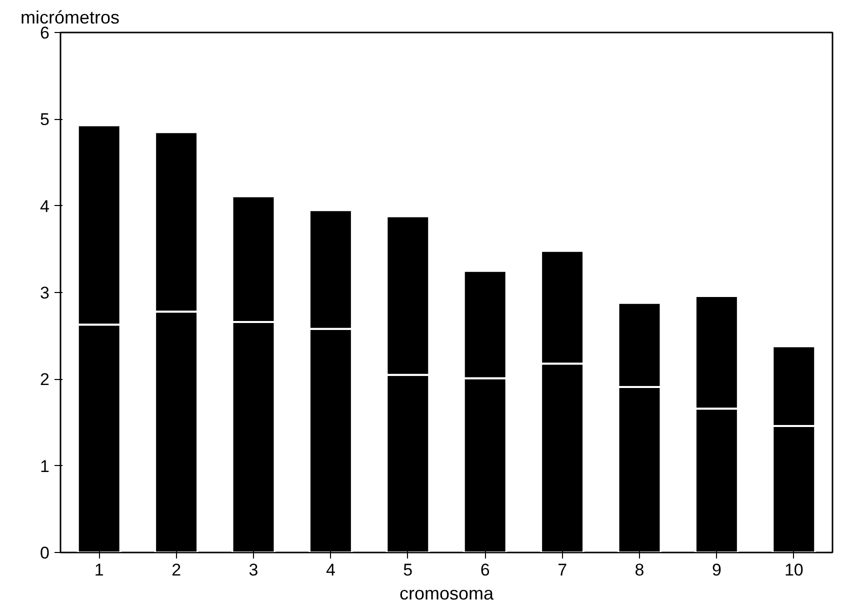 The image size is (852, 606). I want to click on x-tick-label: 10, so click(794, 570).